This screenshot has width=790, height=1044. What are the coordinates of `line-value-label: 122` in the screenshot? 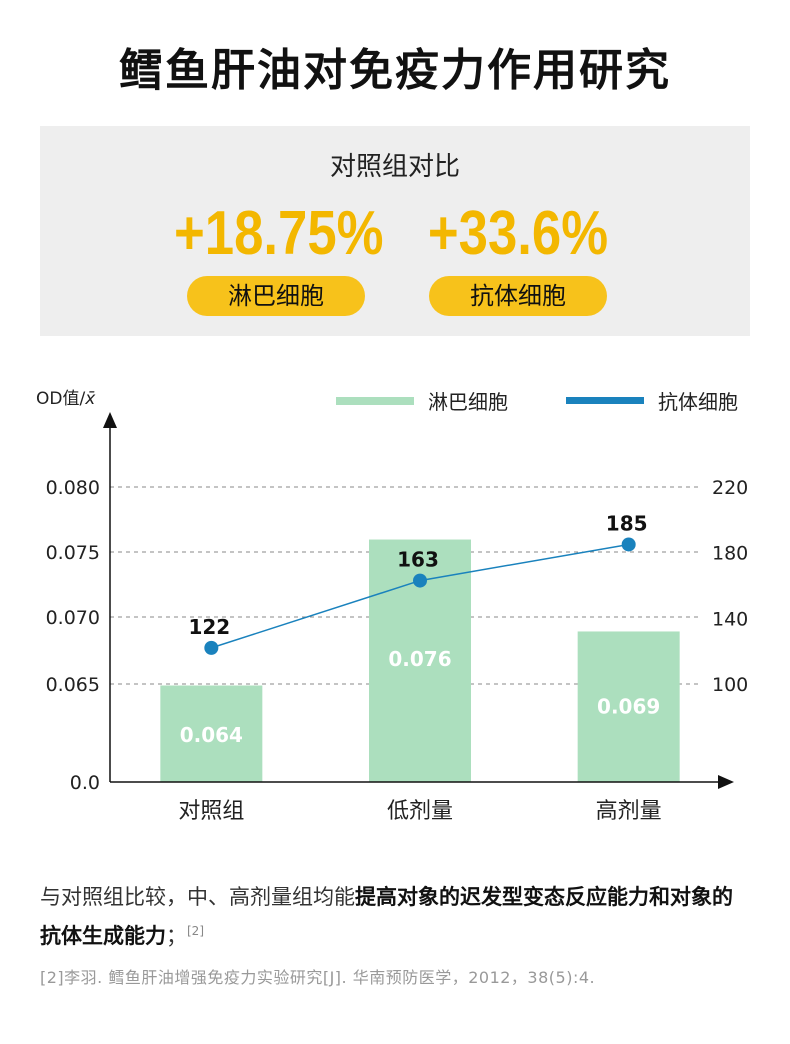 It's located at (209, 627).